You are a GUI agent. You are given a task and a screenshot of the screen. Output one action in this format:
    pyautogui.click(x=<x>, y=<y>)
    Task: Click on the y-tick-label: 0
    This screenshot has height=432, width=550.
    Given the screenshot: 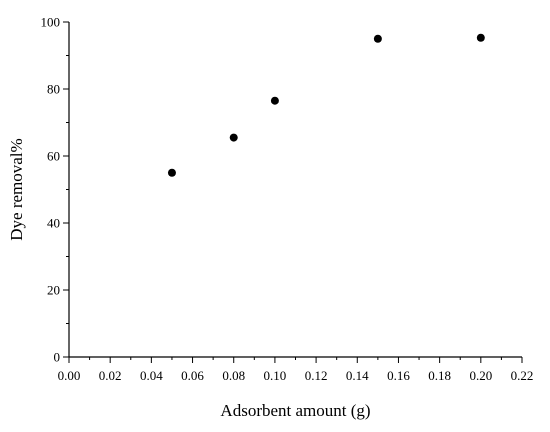 What is the action you would take?
    pyautogui.click(x=57, y=357)
    